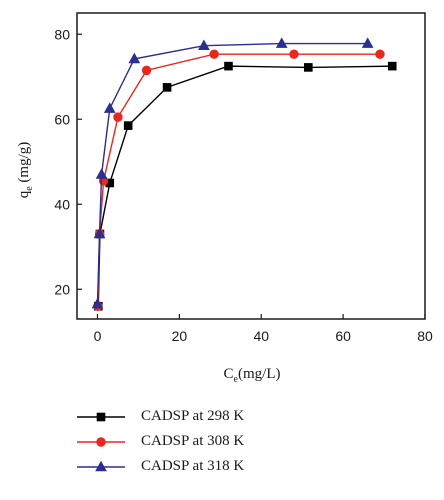  What do you see at coordinates (229, 374) in the screenshot?
I see `x-axis-label-main: C` at bounding box center [229, 374].